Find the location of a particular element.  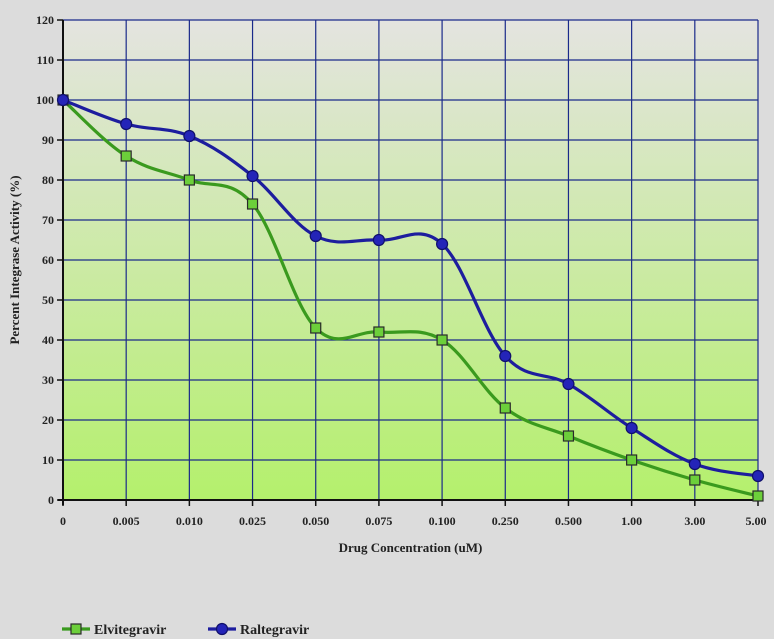

y-tick-label: 90 is located at coordinates (48, 140).